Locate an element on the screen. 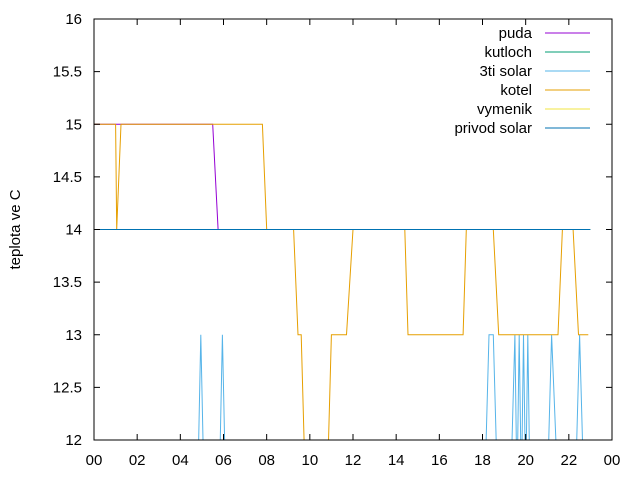 The height and width of the screenshot is (480, 640). legend-label: puda is located at coordinates (516, 33).